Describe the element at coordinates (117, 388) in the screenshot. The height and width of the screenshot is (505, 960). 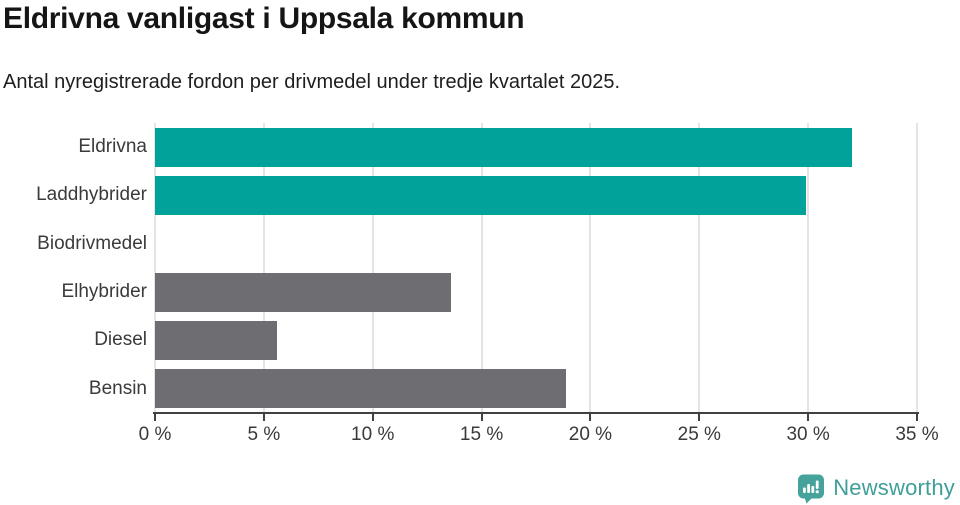
I see `category-label: Bensin` at that location.